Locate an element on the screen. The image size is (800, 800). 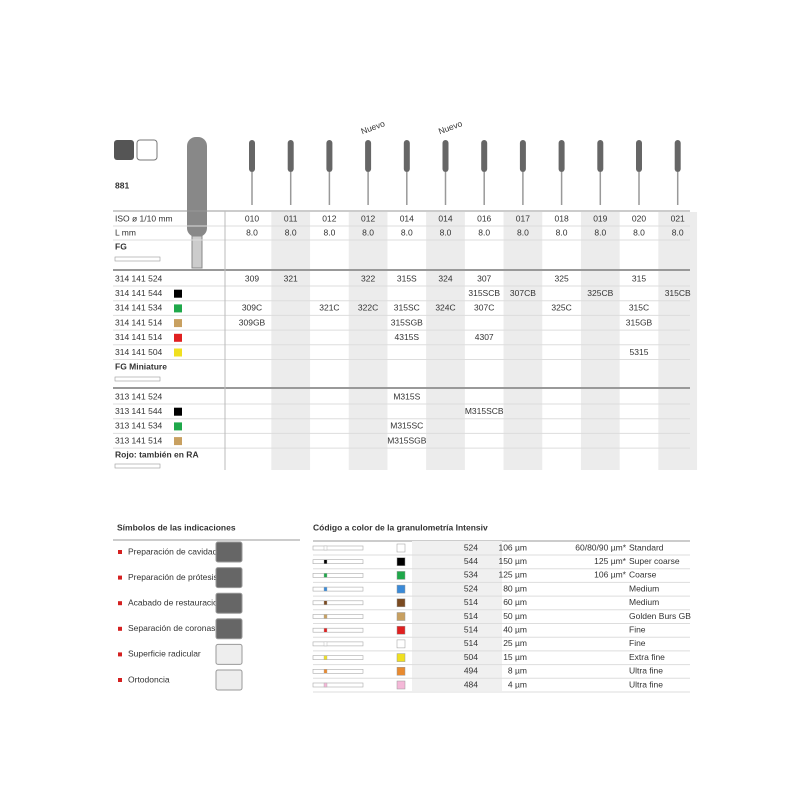
grit-size: 150 µm is located at coordinates (512, 561).